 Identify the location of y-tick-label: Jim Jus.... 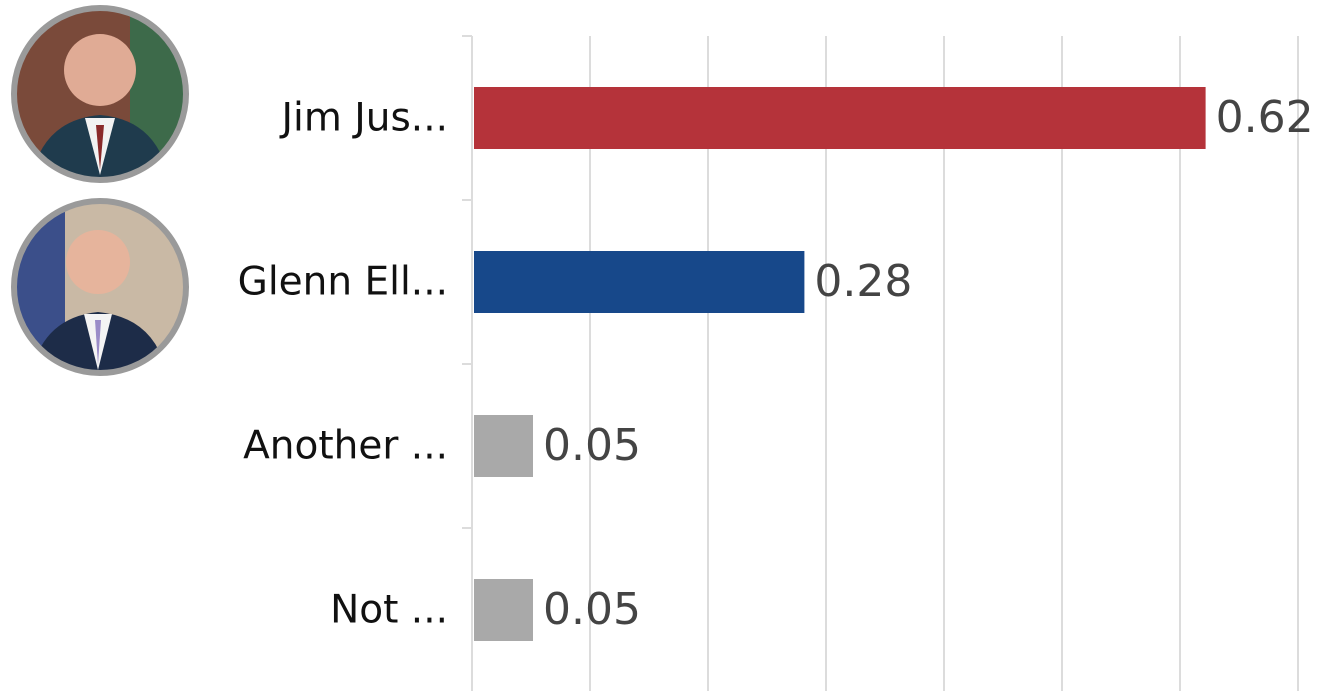
(363, 118).